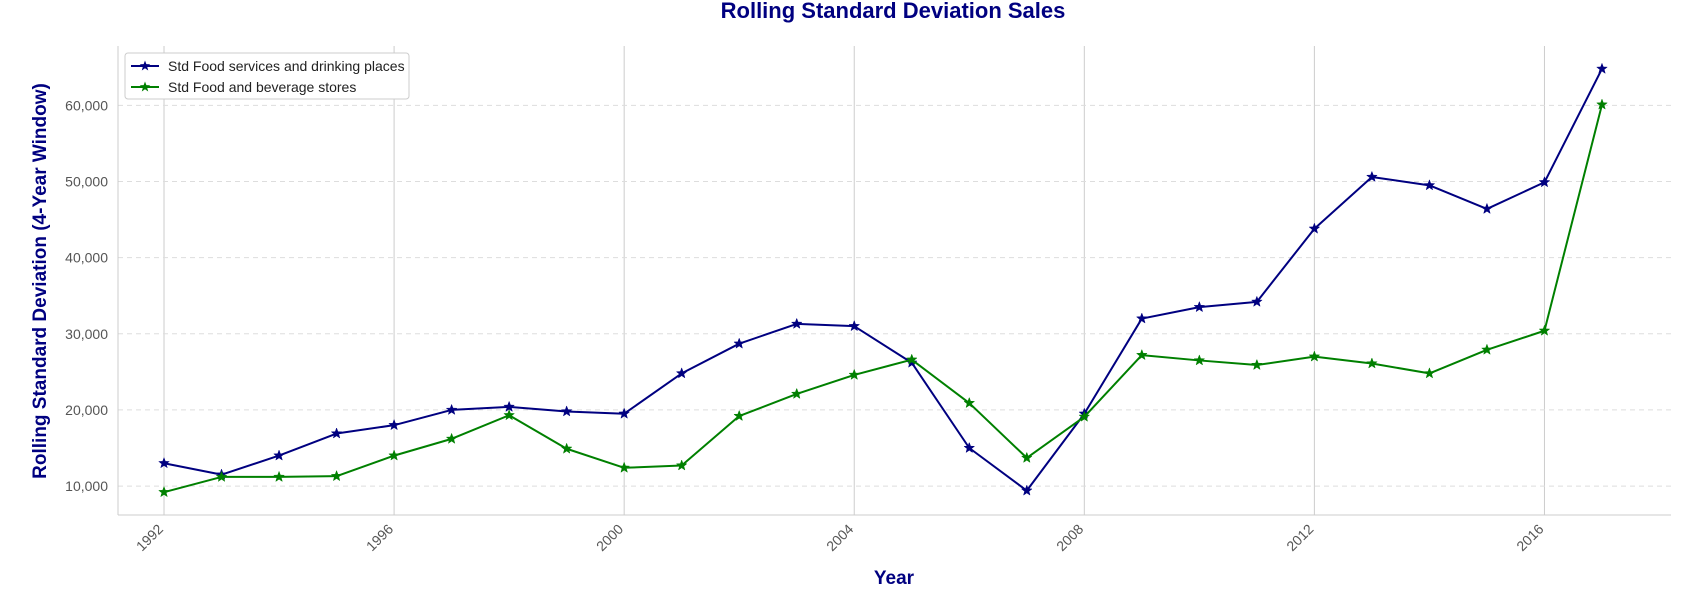 The image size is (1687, 590). What do you see at coordinates (86, 410) in the screenshot?
I see `y-tick-label: 20,000` at bounding box center [86, 410].